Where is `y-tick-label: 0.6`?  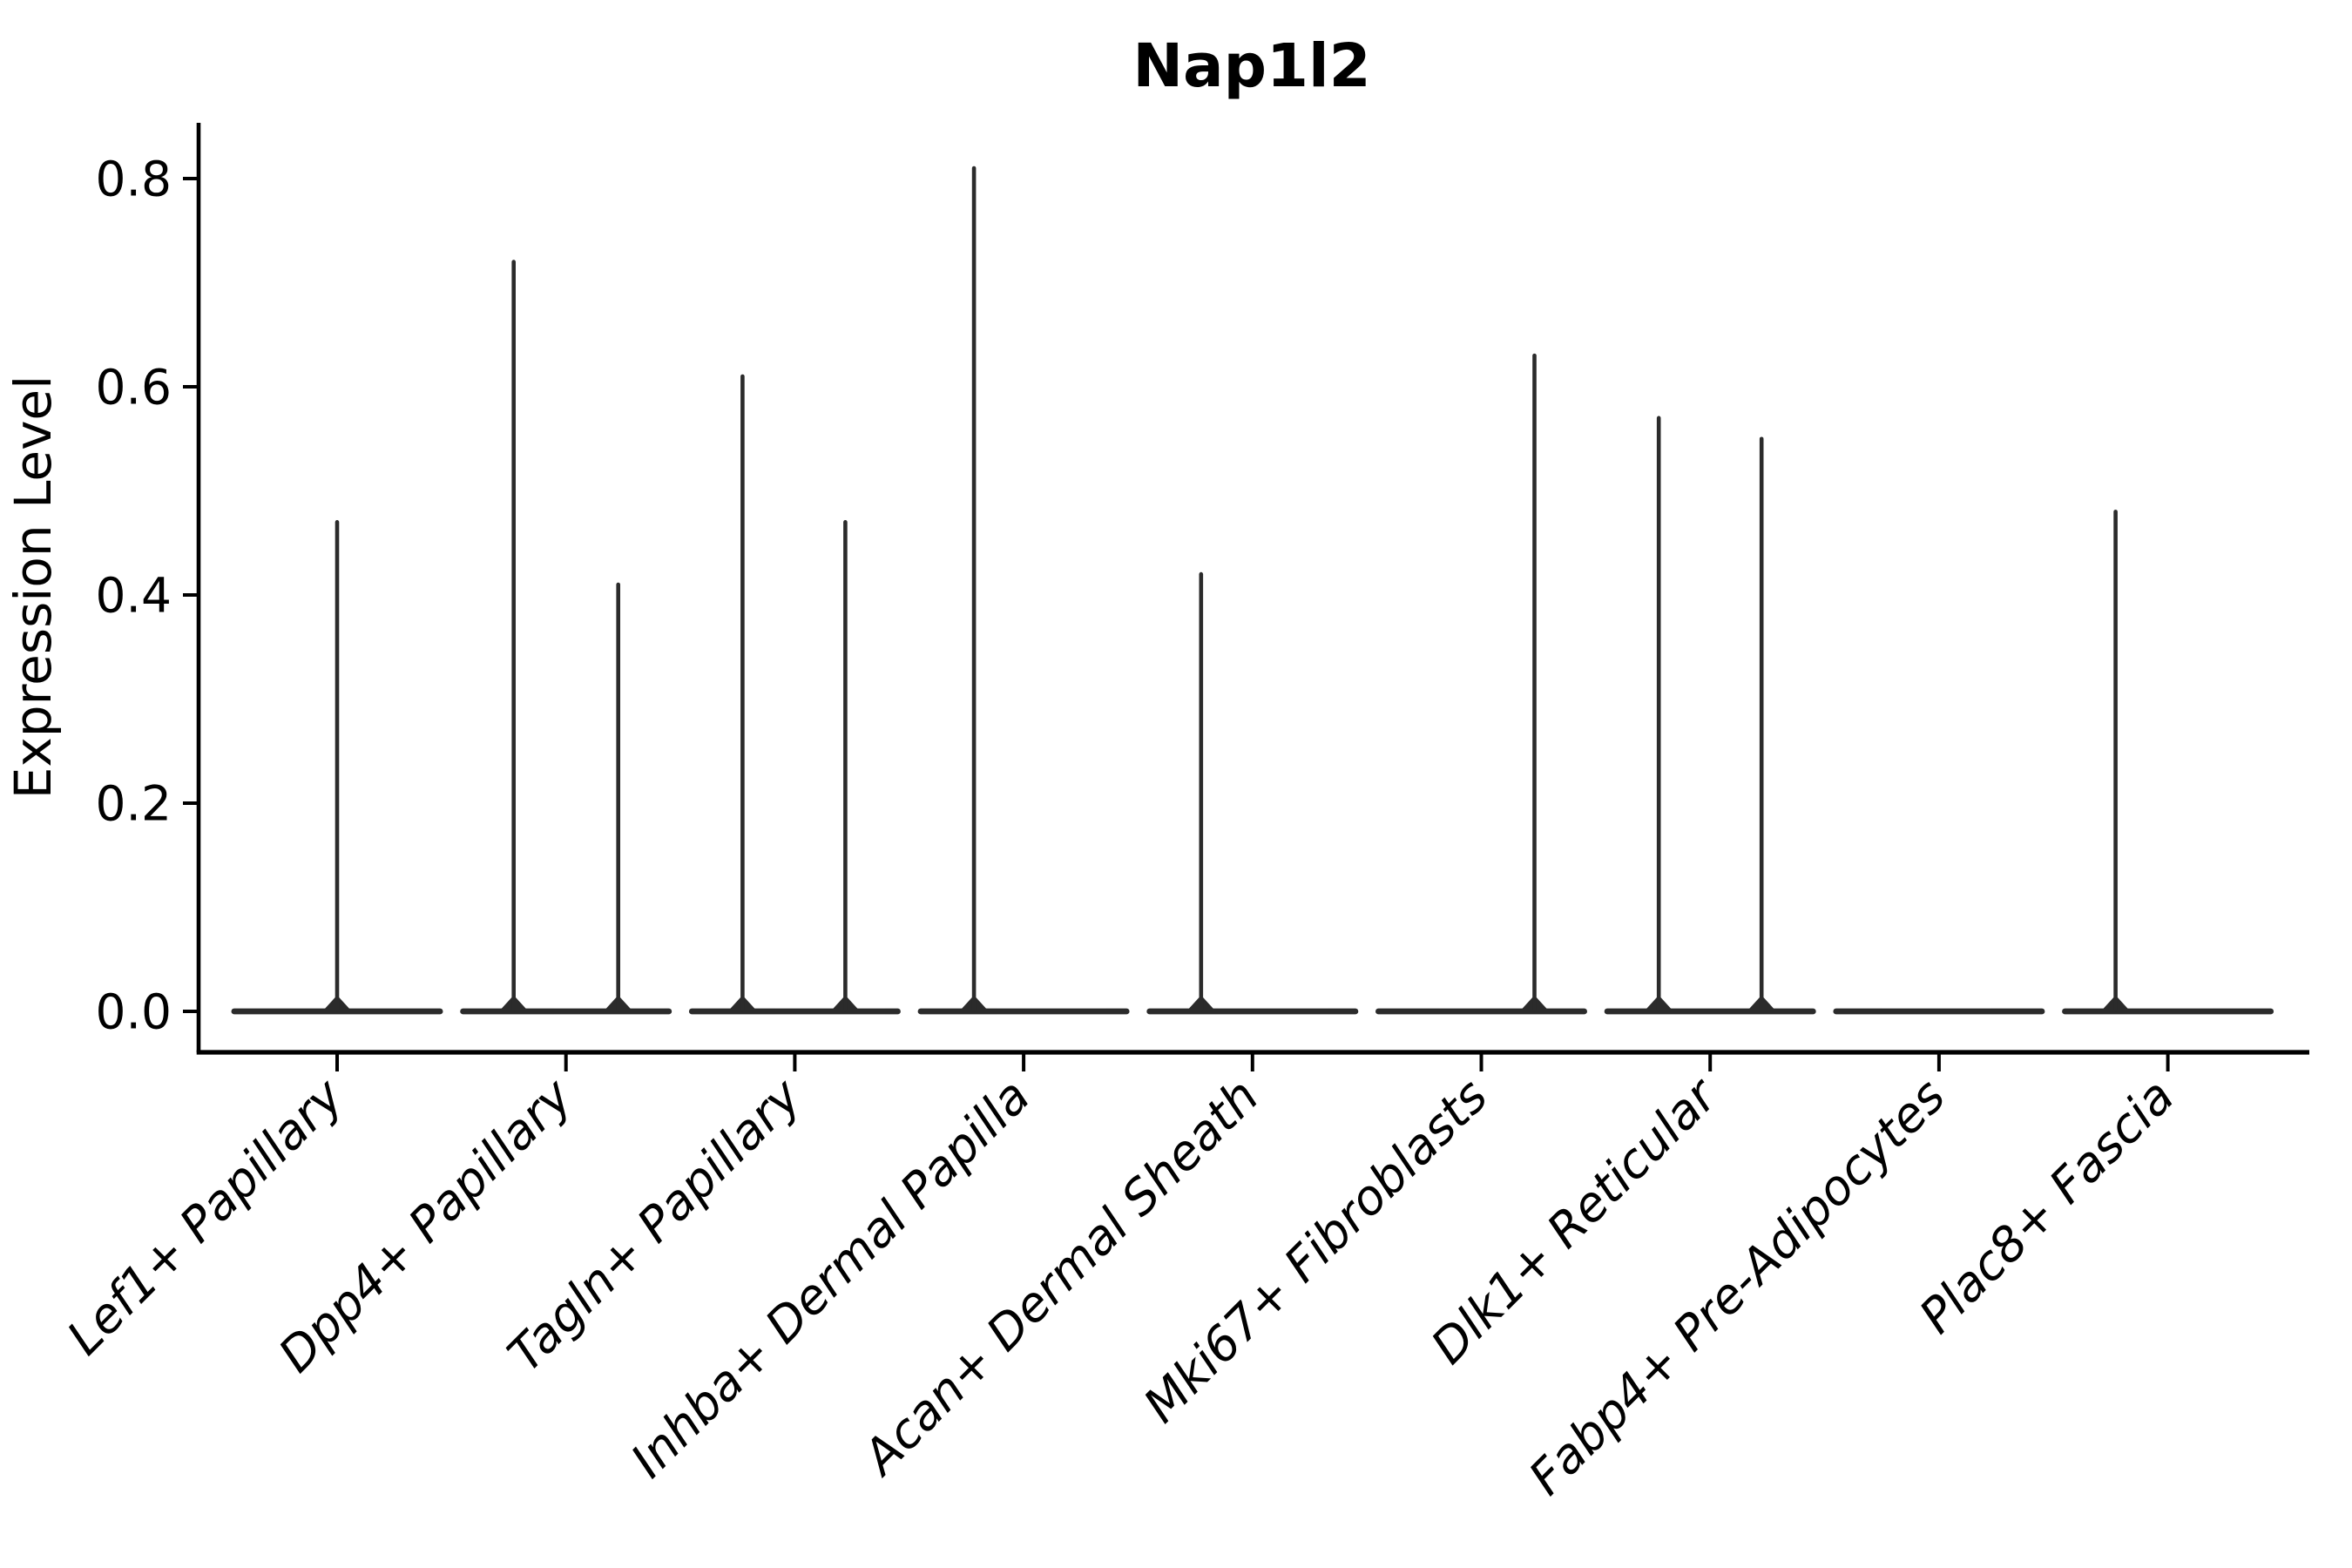
y-tick-label: 0.6 is located at coordinates (134, 388).